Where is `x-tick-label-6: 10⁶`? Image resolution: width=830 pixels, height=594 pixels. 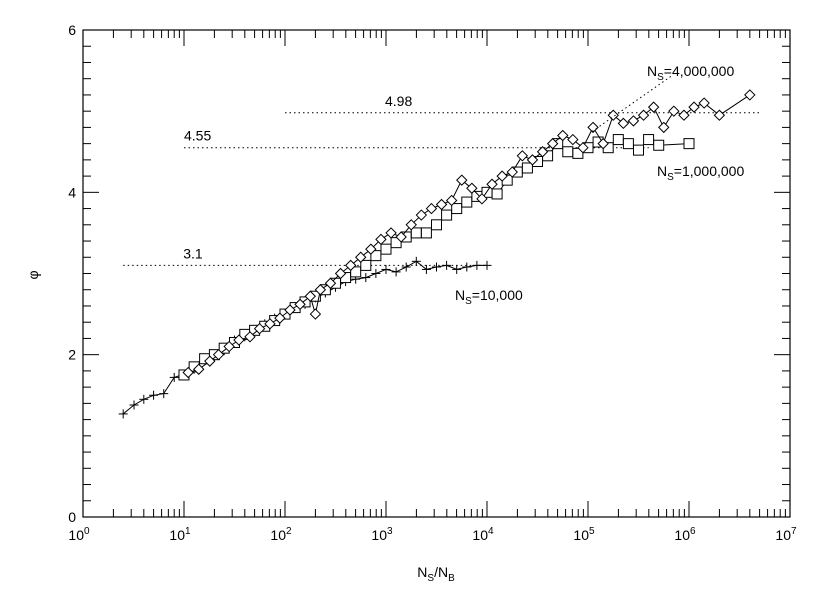 x-tick-label-6: 10⁶ is located at coordinates (685, 534).